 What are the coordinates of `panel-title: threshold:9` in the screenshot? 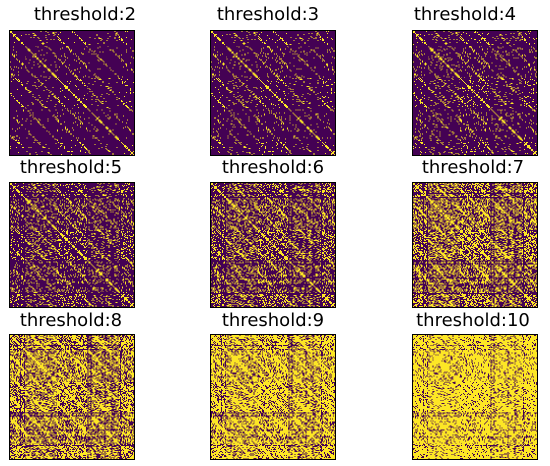 It's located at (273, 320).